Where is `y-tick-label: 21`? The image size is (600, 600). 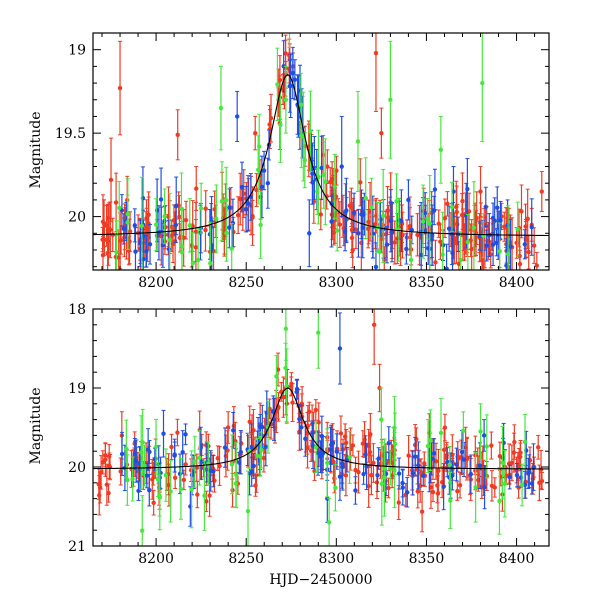
y-tick-label: 21 is located at coordinates (77, 547).